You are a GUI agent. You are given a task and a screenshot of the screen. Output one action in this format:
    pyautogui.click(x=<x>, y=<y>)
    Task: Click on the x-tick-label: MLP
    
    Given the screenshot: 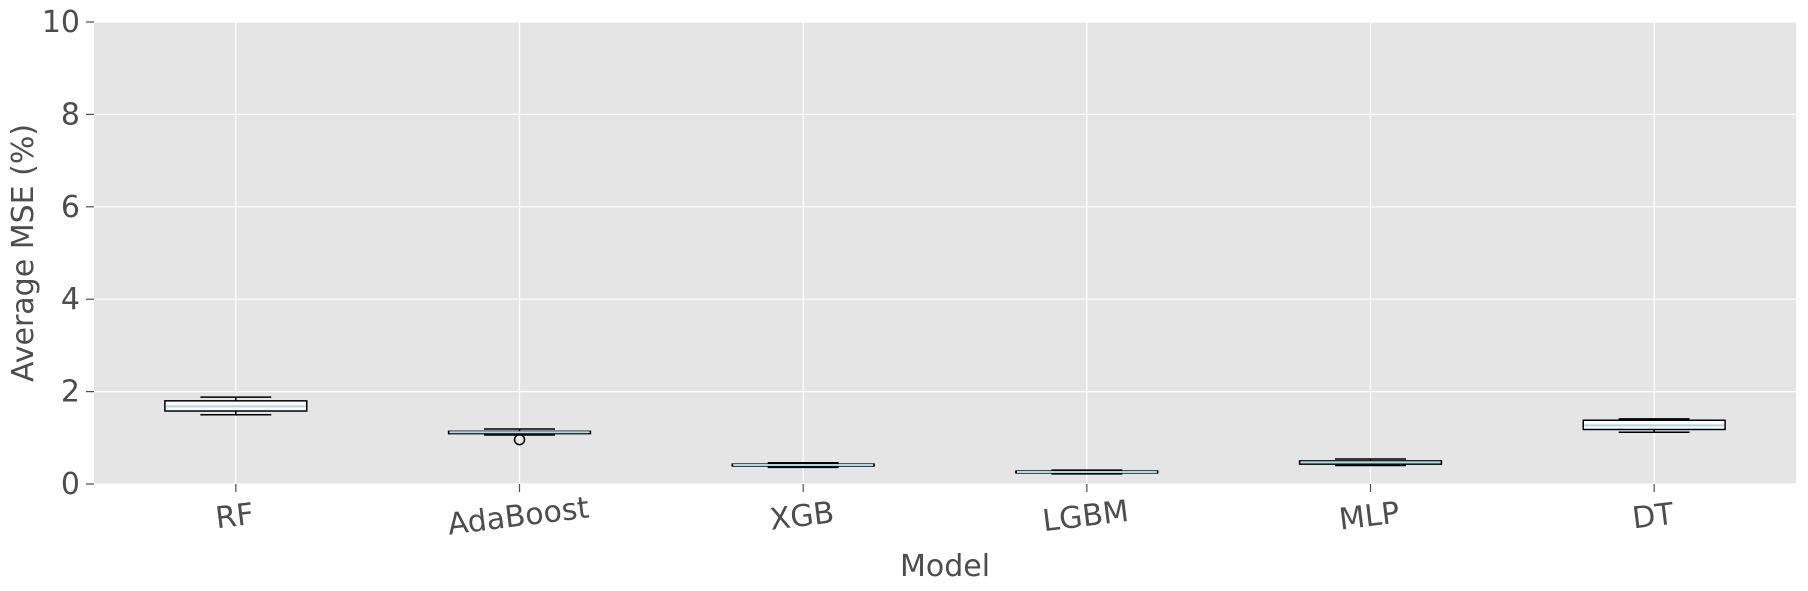 What is the action you would take?
    pyautogui.click(x=1369, y=517)
    